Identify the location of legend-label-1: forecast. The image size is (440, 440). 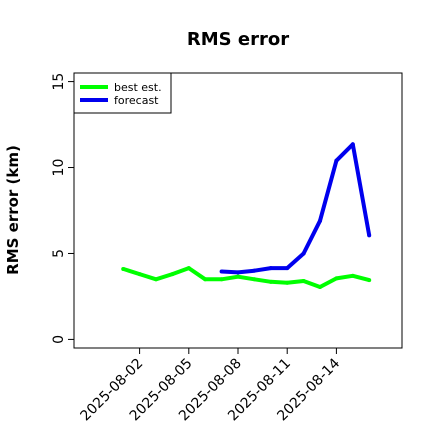
(136, 100).